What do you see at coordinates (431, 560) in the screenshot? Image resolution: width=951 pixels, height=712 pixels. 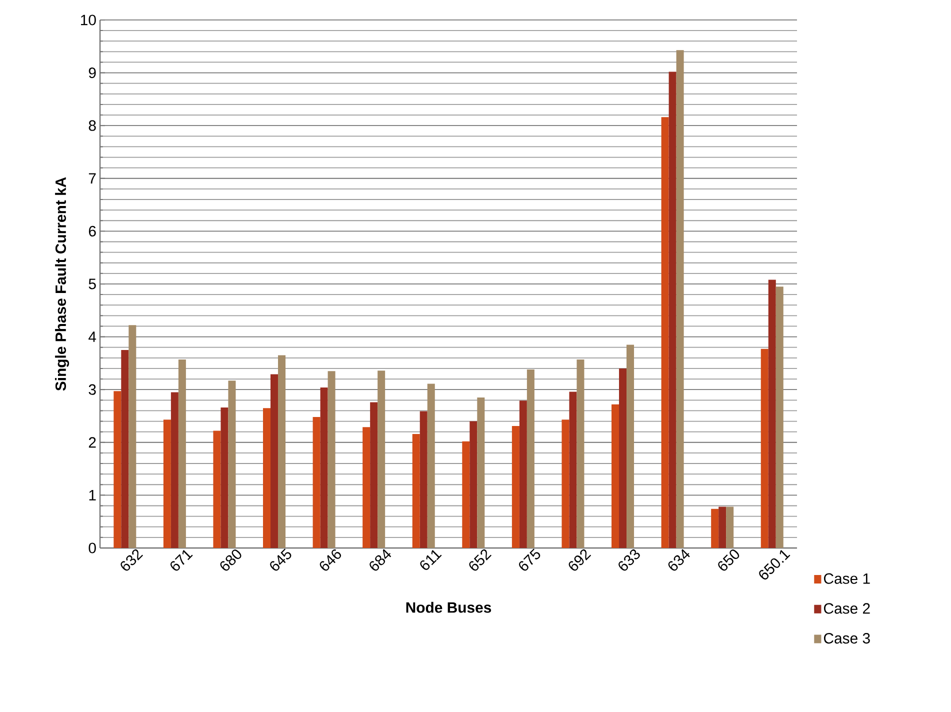 I see `x-tick-label: 611` at bounding box center [431, 560].